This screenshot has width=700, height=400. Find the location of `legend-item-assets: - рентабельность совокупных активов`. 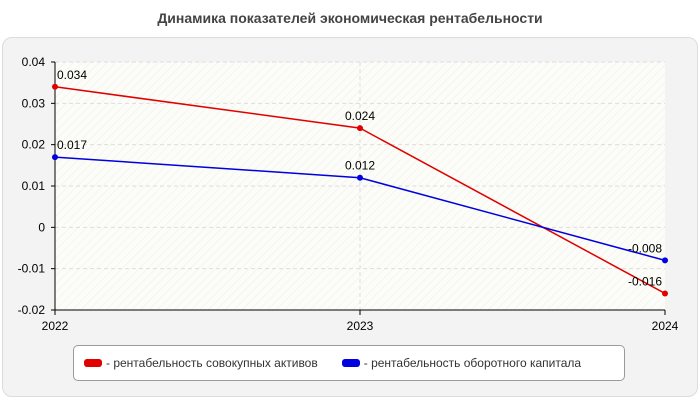

legend-item-assets: - рентабельность совокупных активов is located at coordinates (201, 363).